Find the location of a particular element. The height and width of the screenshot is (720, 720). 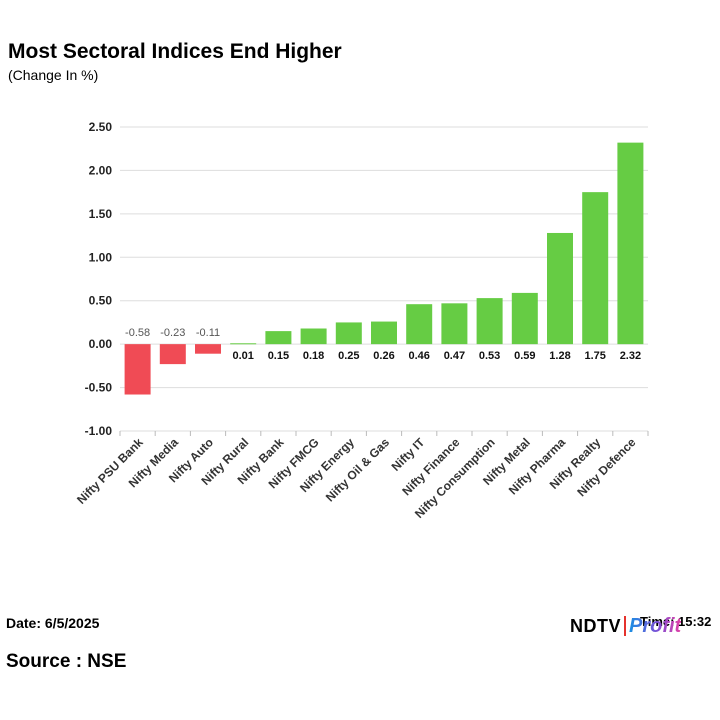

y-tick-label: 1.50 is located at coordinates (101, 214).